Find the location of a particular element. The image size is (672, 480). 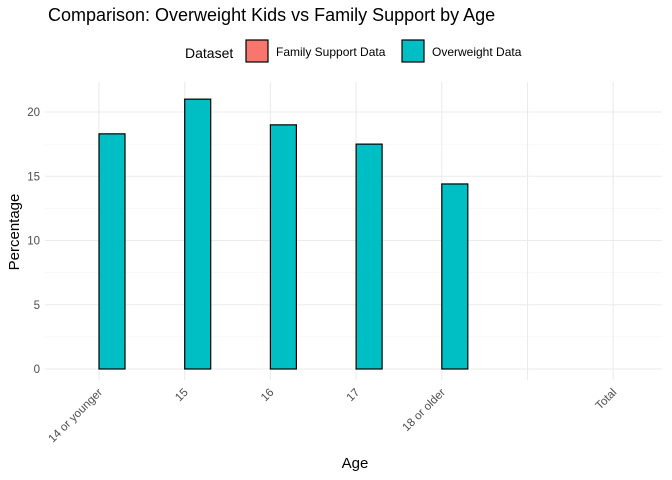

legend-items: Family Support Data Overweight Data is located at coordinates (383, 51).